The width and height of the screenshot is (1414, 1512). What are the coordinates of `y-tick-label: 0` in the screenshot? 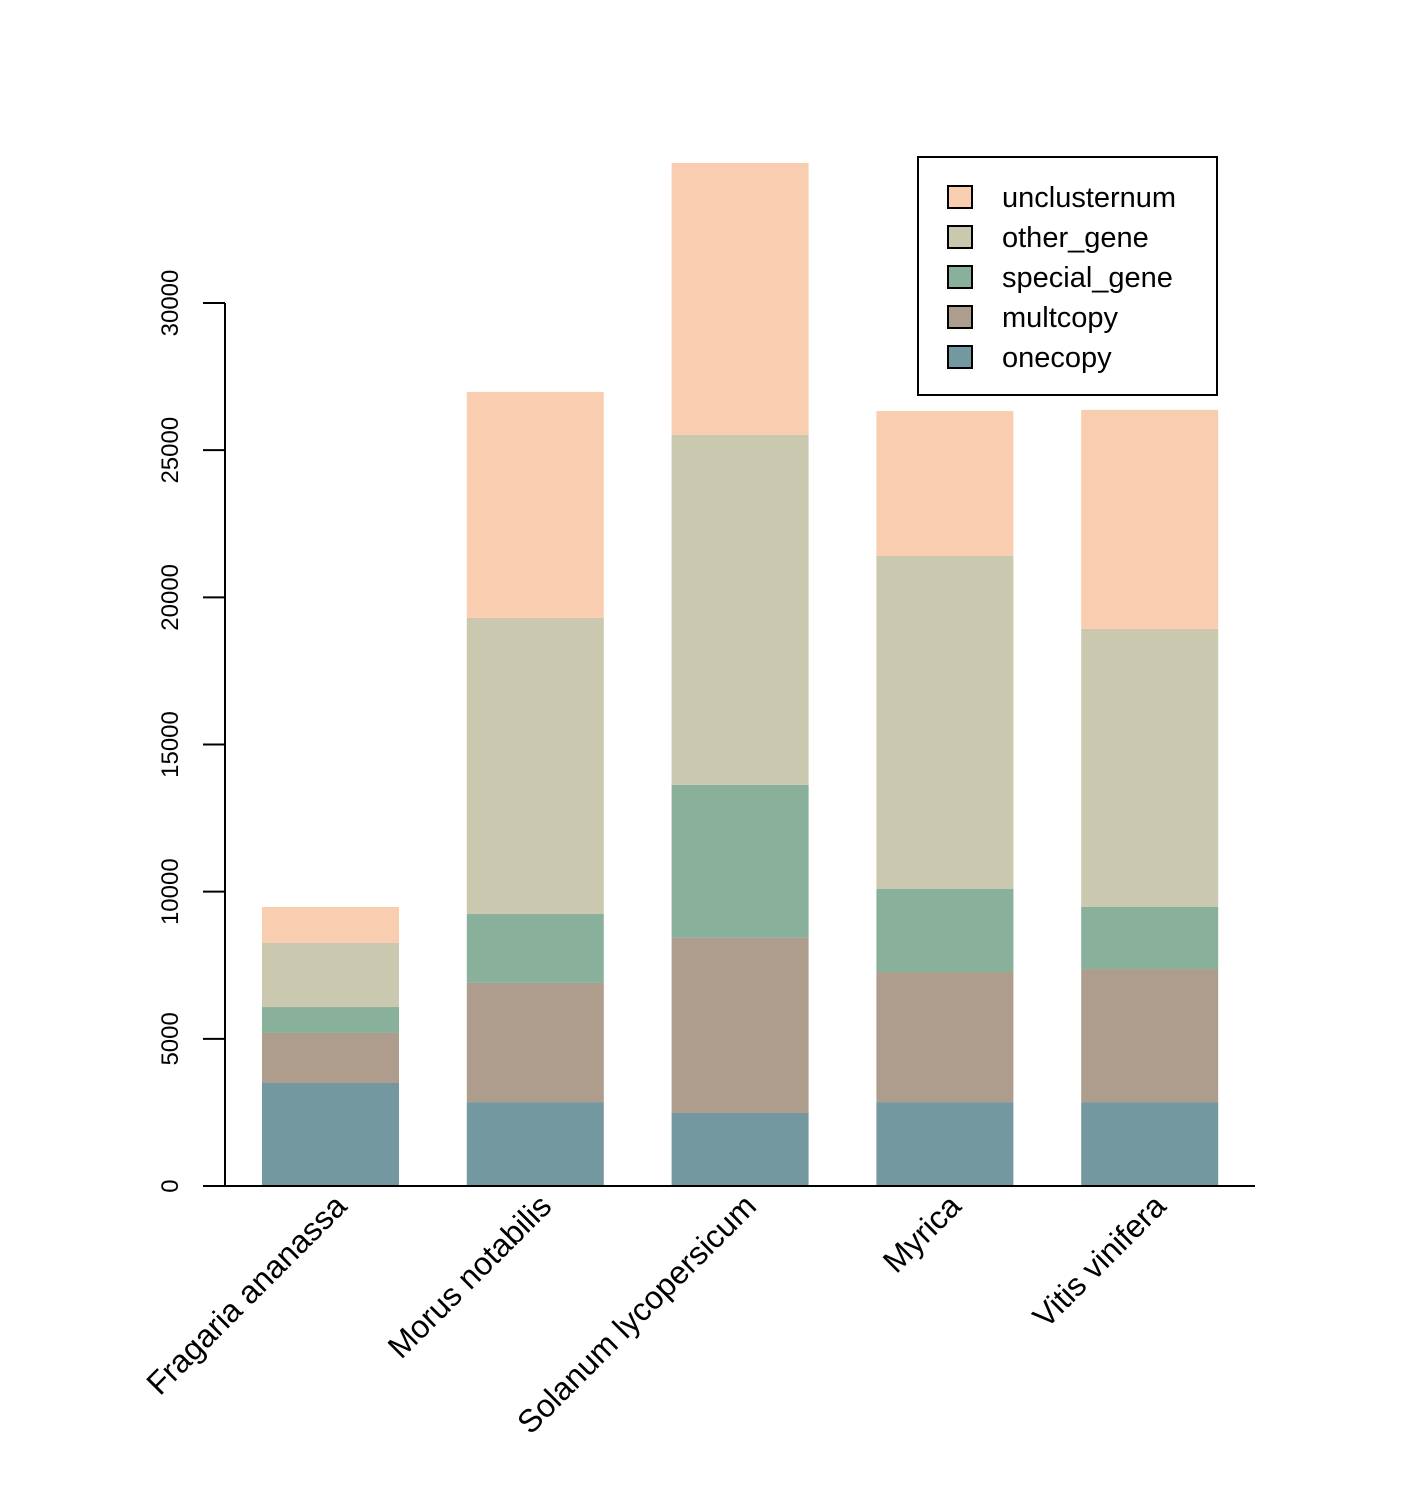 It's located at (170, 1185).